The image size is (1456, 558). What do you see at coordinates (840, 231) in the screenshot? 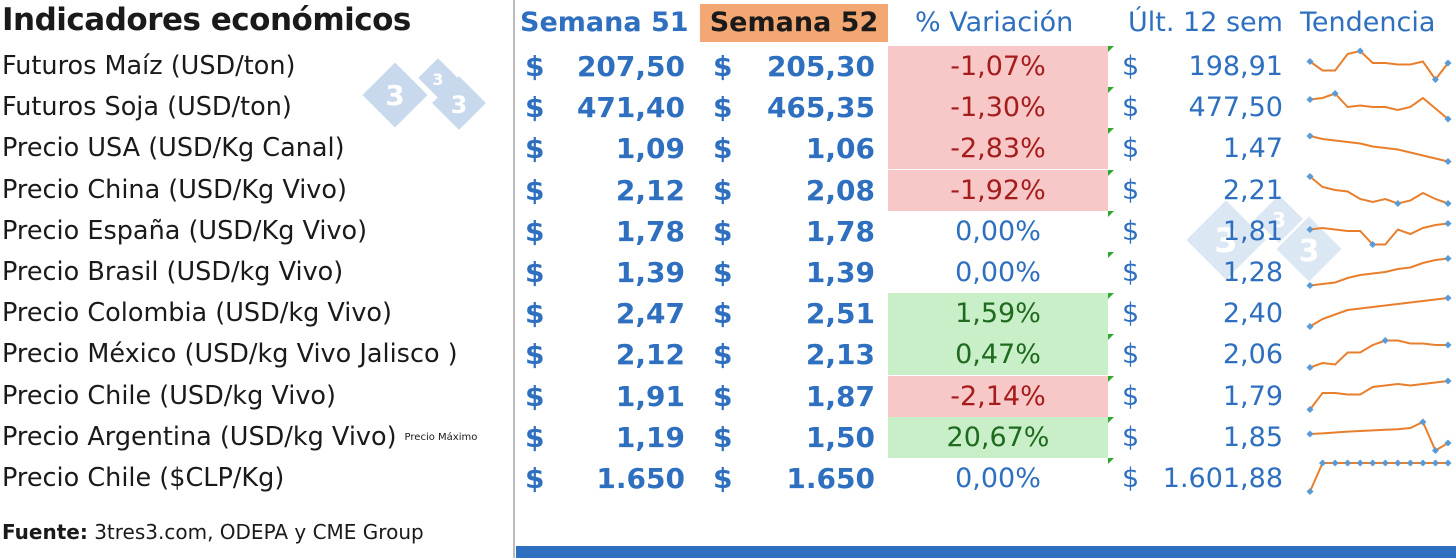
I see `week52-value: 1,78` at bounding box center [840, 231].